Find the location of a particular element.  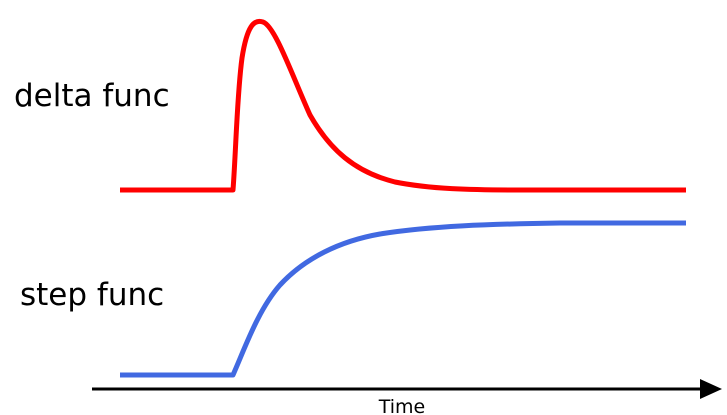

delta-func-label: delta func is located at coordinates (92, 96).